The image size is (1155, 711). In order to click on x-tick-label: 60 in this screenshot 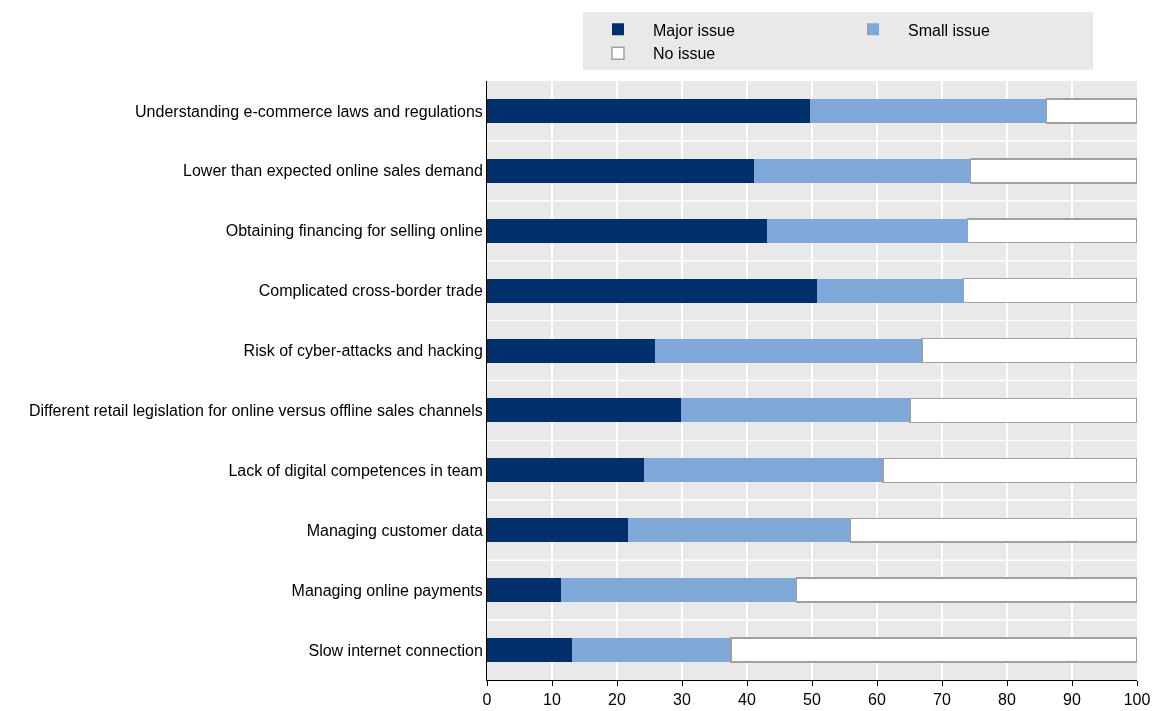, I will do `click(877, 700)`.